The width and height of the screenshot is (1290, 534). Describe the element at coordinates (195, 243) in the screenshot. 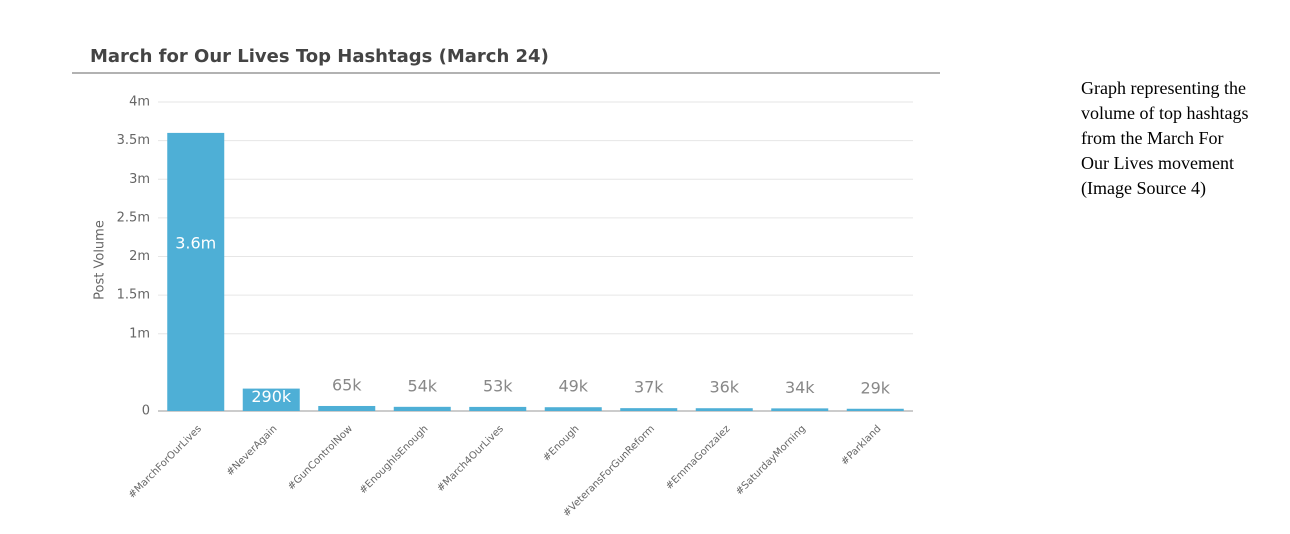

I see `value-label: 3.6m` at that location.